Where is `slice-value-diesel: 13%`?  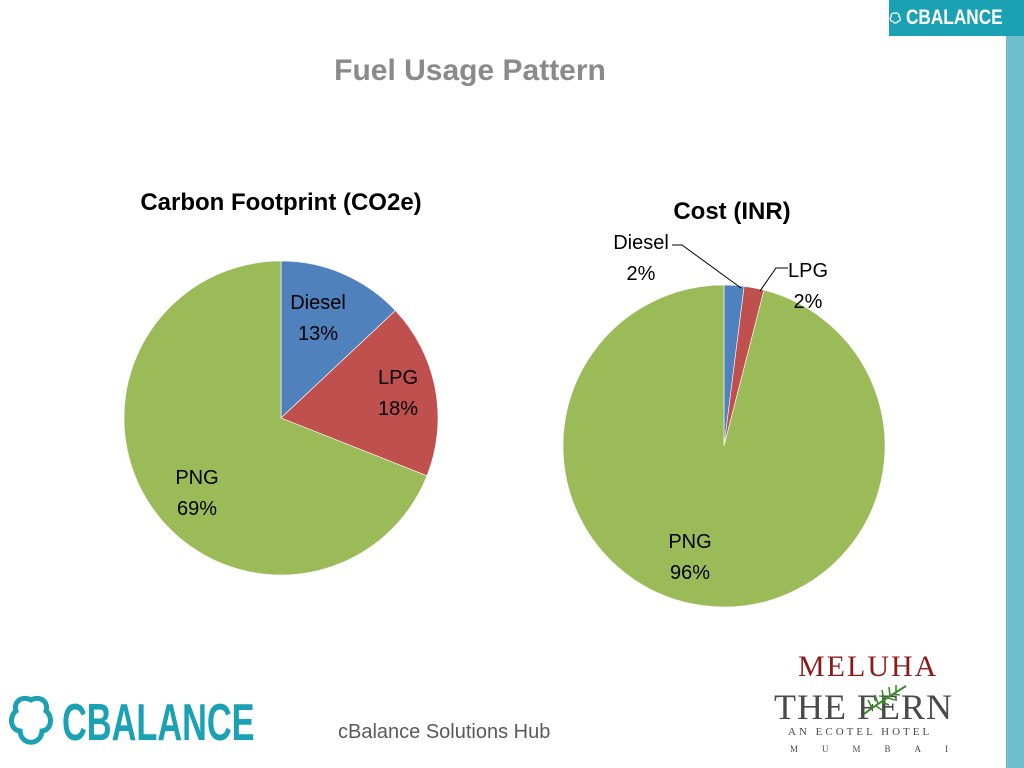
slice-value-diesel: 13% is located at coordinates (318, 334).